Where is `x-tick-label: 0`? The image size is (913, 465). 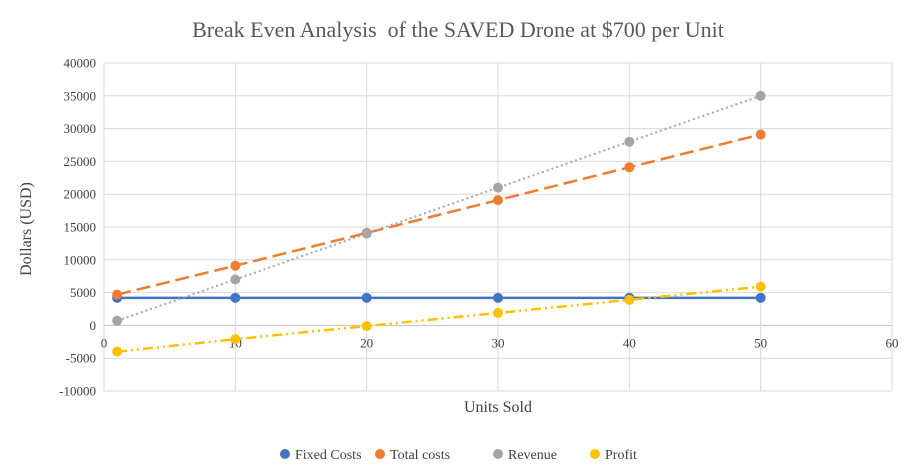 x-tick-label: 0 is located at coordinates (104, 342).